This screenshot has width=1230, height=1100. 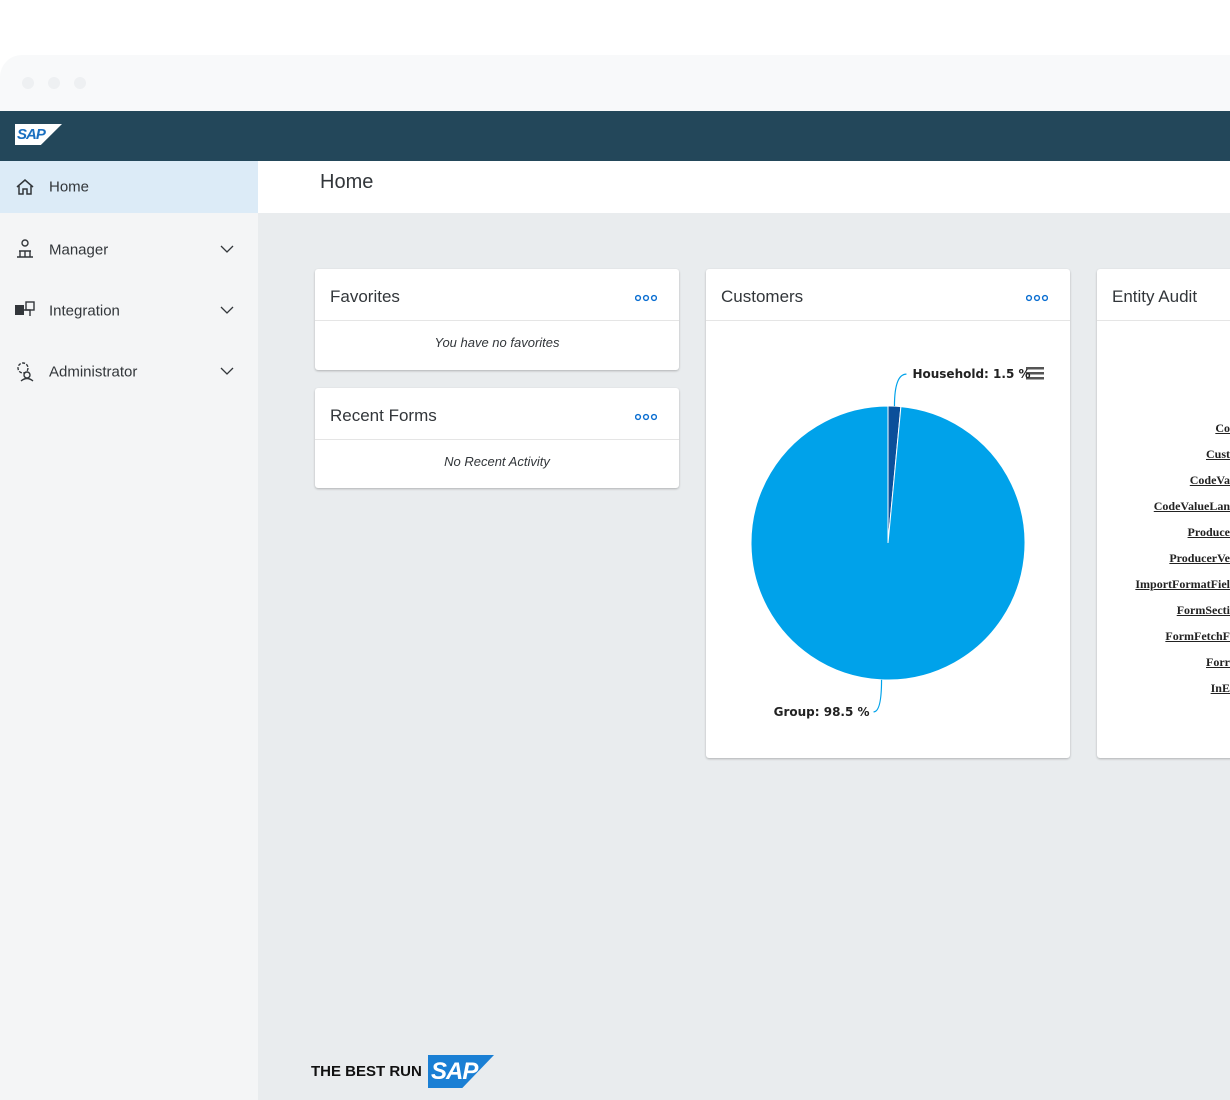 I want to click on card-title: Entity Audit, so click(x=1155, y=296).